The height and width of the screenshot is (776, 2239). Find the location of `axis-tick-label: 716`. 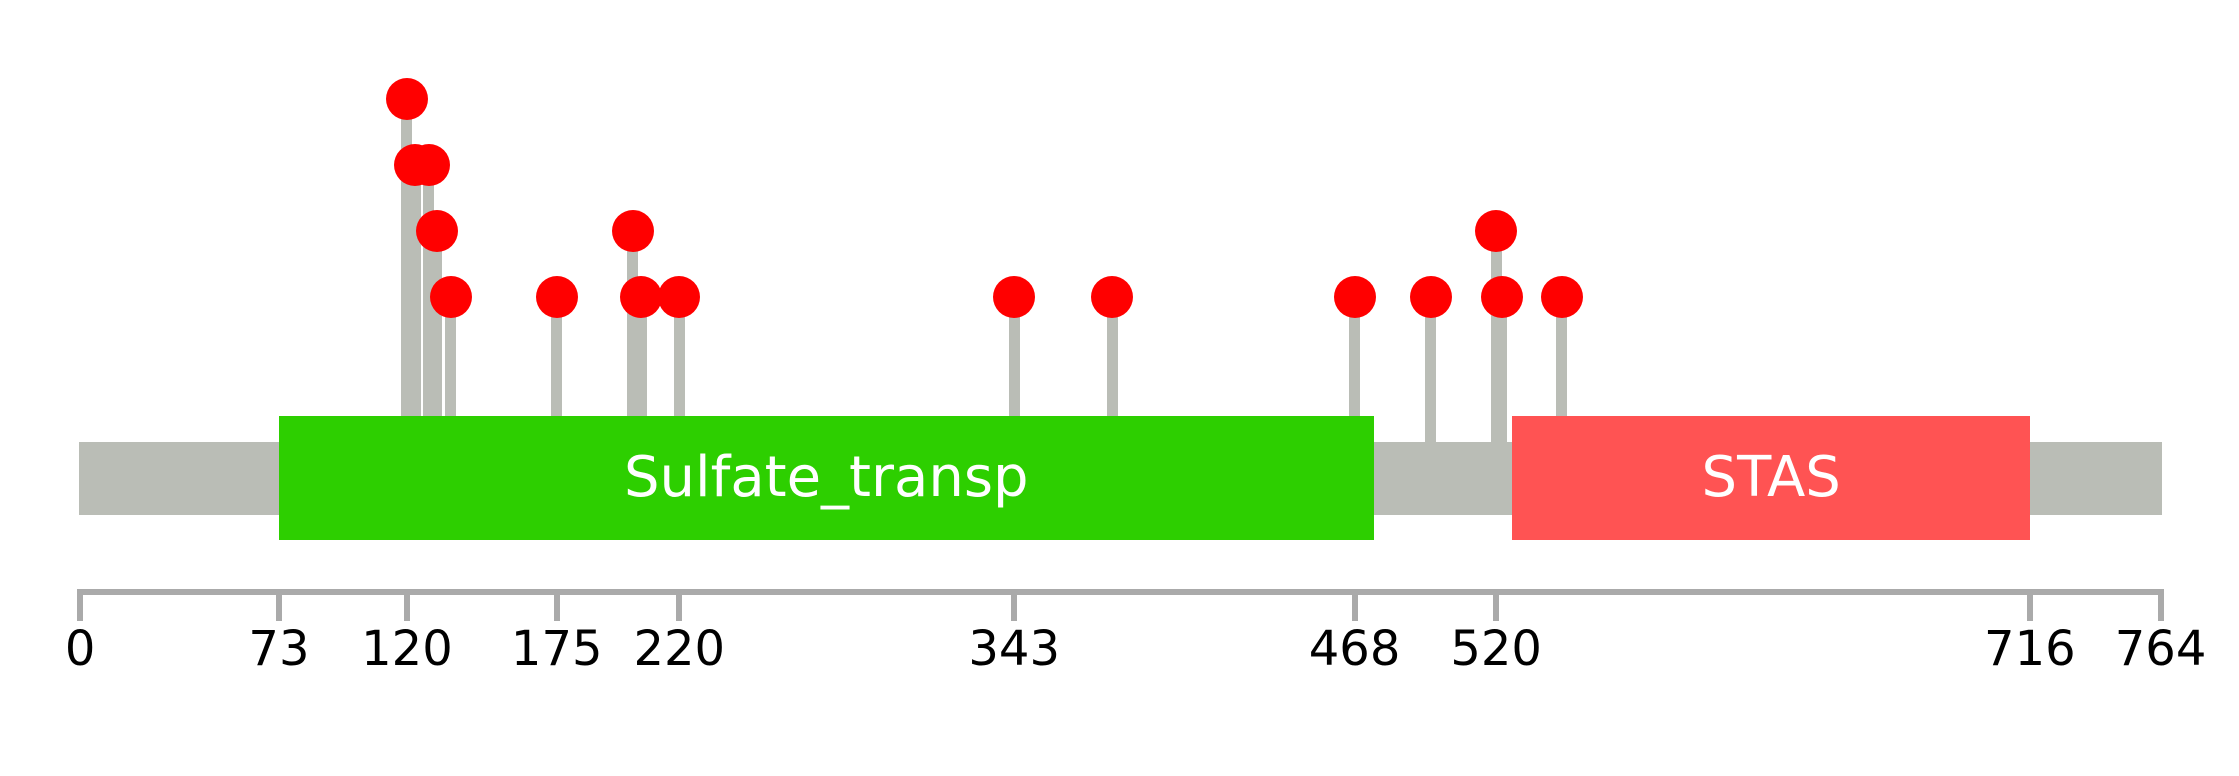

axis-tick-label: 716 is located at coordinates (2030, 649).